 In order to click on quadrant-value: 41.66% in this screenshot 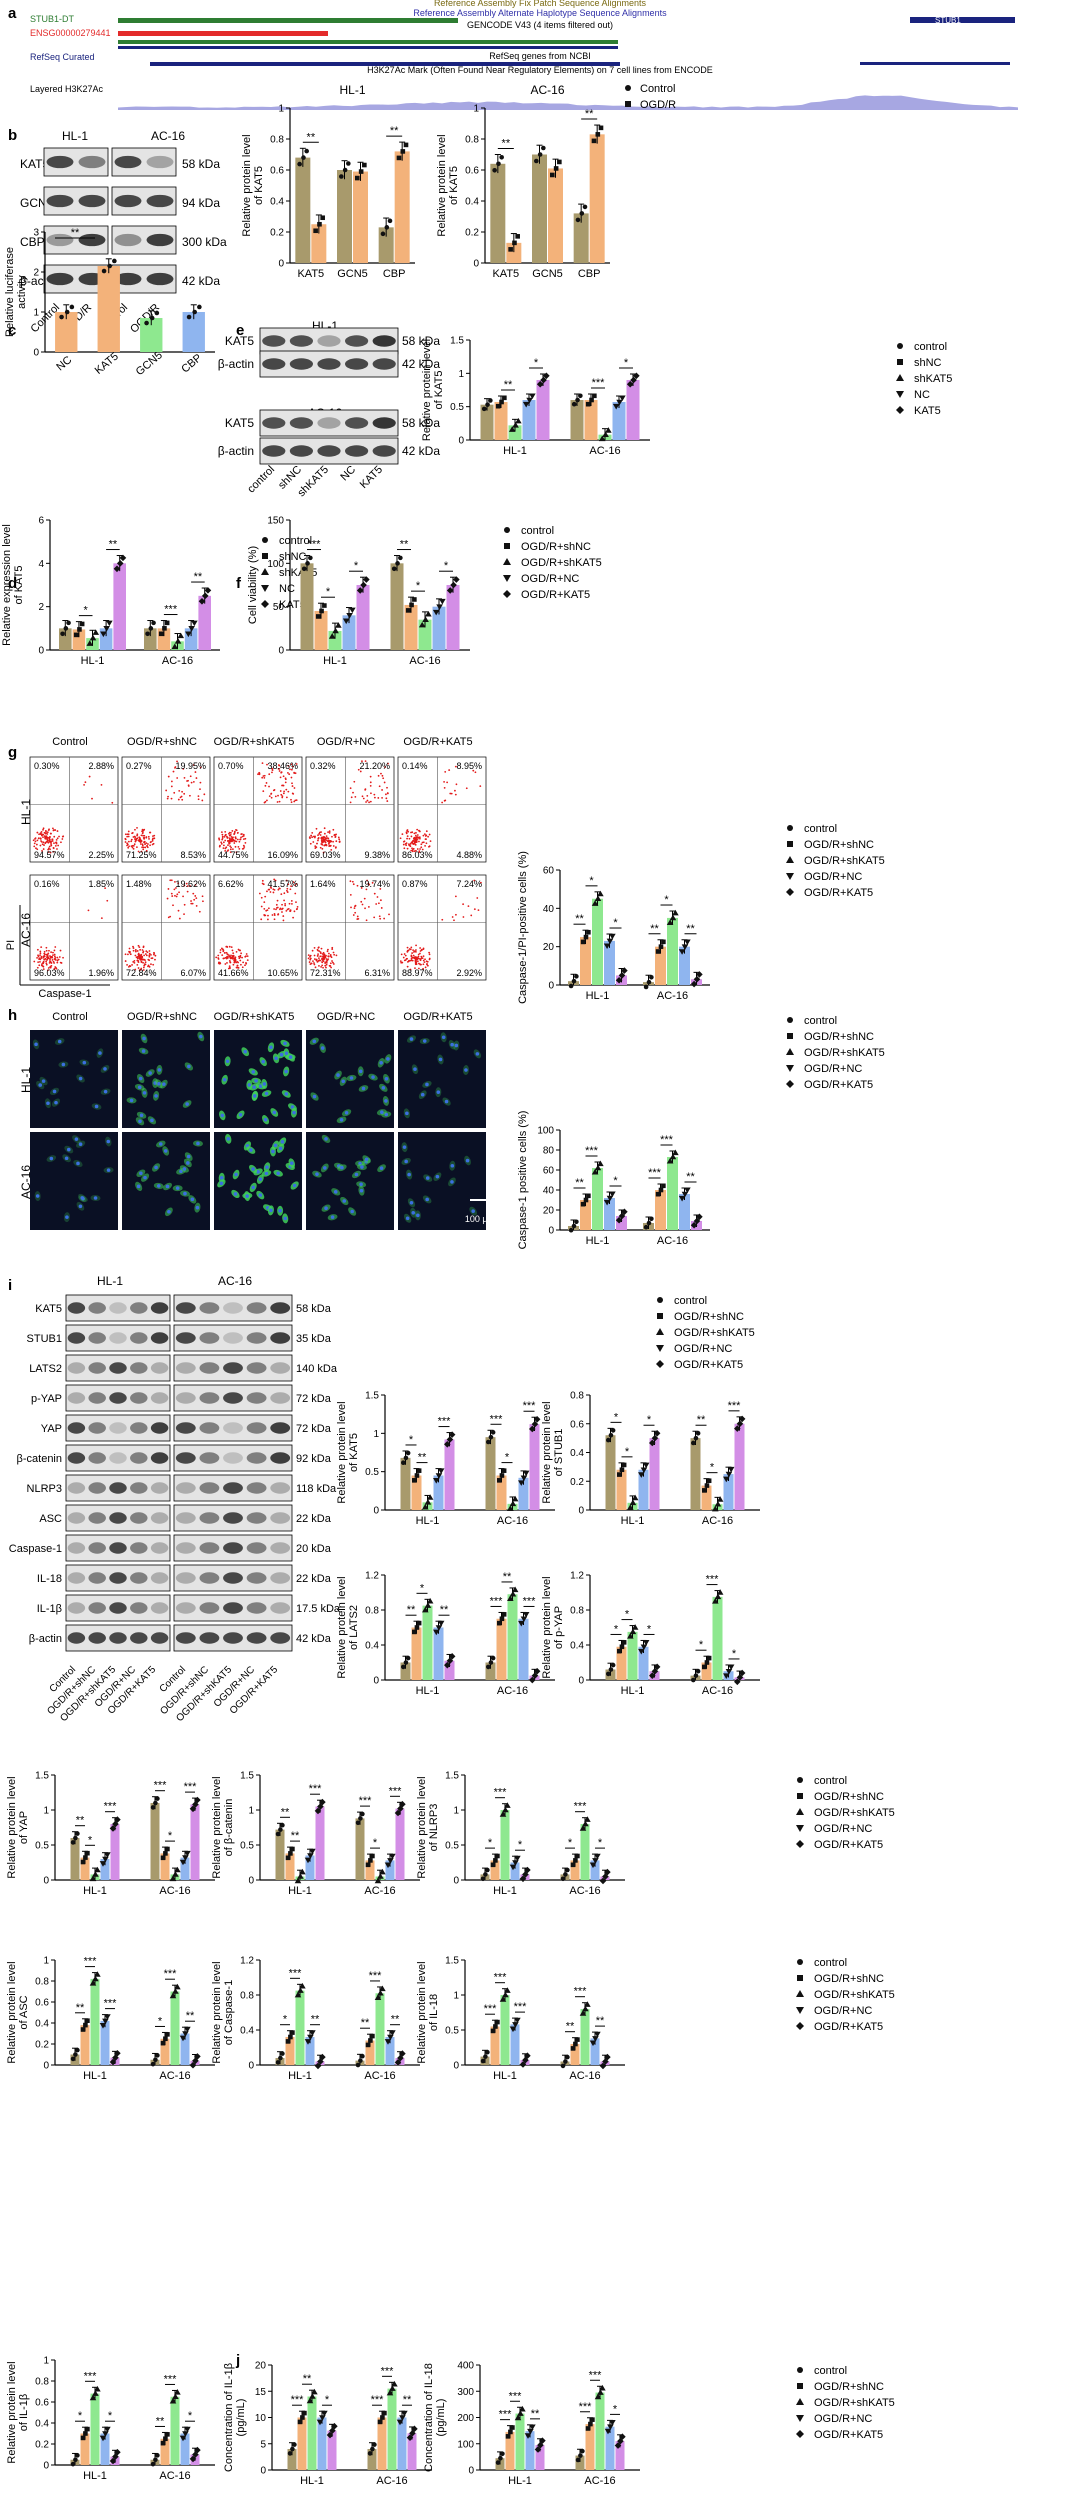, I will do `click(233, 973)`.